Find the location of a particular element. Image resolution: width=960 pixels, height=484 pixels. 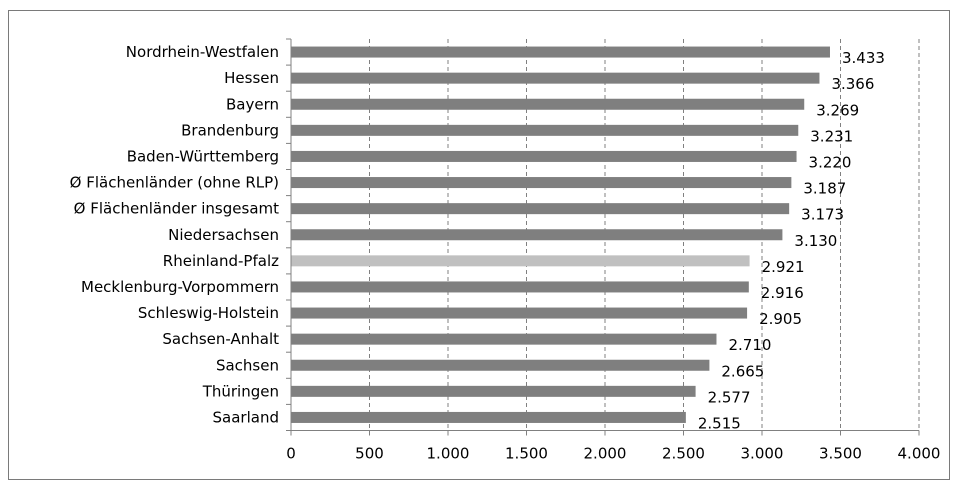

value-label: 2.577 is located at coordinates (729, 397).